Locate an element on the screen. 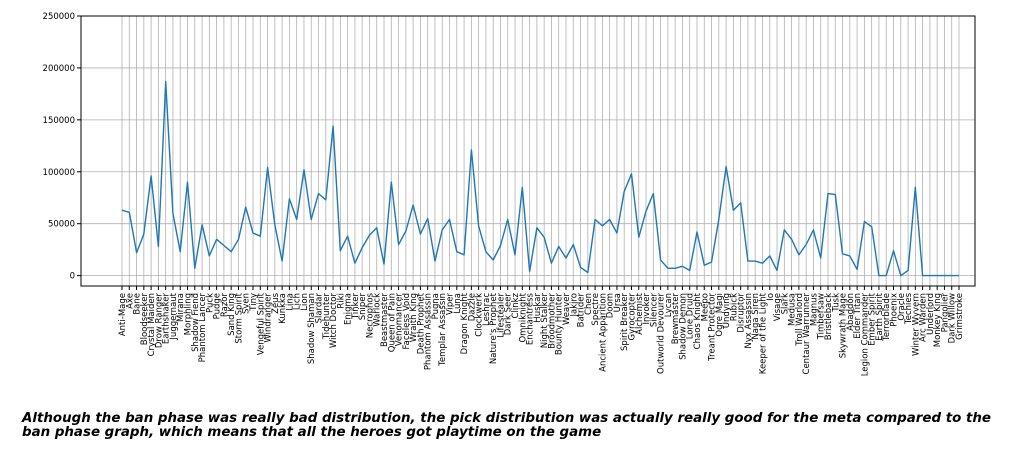 This screenshot has width=1020, height=464. x-tick-label: Visage is located at coordinates (778, 307).